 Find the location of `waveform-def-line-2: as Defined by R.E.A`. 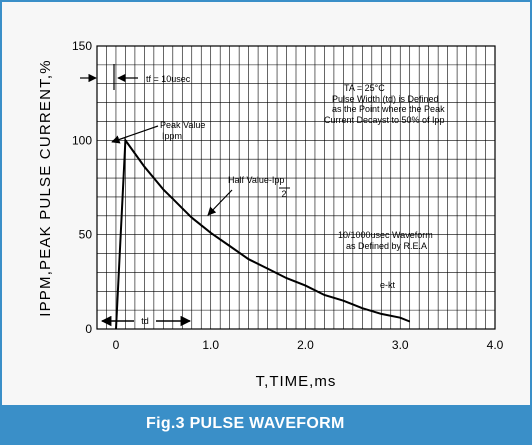

waveform-def-line-2: as Defined by R.E.A is located at coordinates (386, 246).